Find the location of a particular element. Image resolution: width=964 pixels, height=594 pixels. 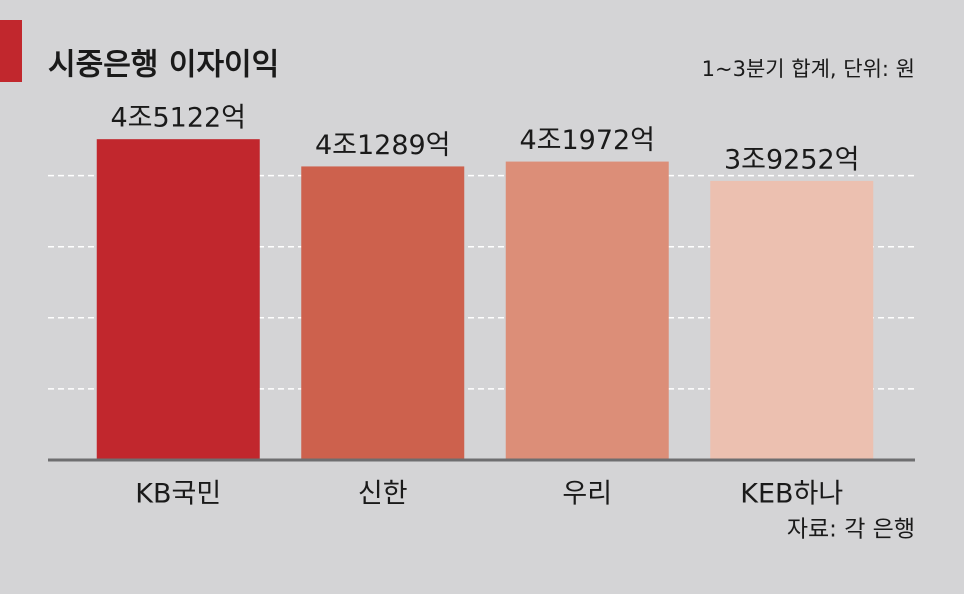

subtitle: 1~3분기 합계, 단위: 원 is located at coordinates (808, 69).